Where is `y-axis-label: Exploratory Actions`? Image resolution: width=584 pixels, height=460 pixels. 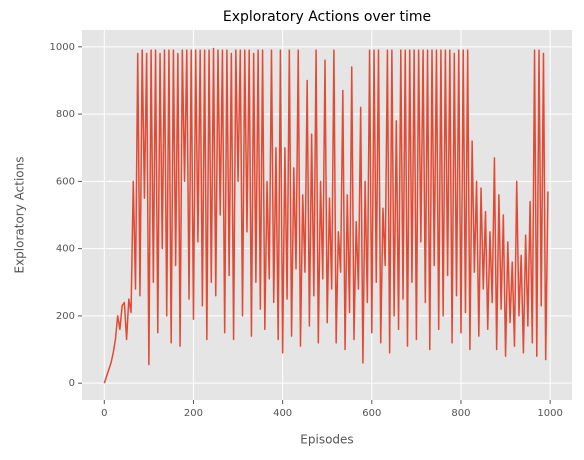
y-axis-label: Exploratory Actions is located at coordinates (20, 215).